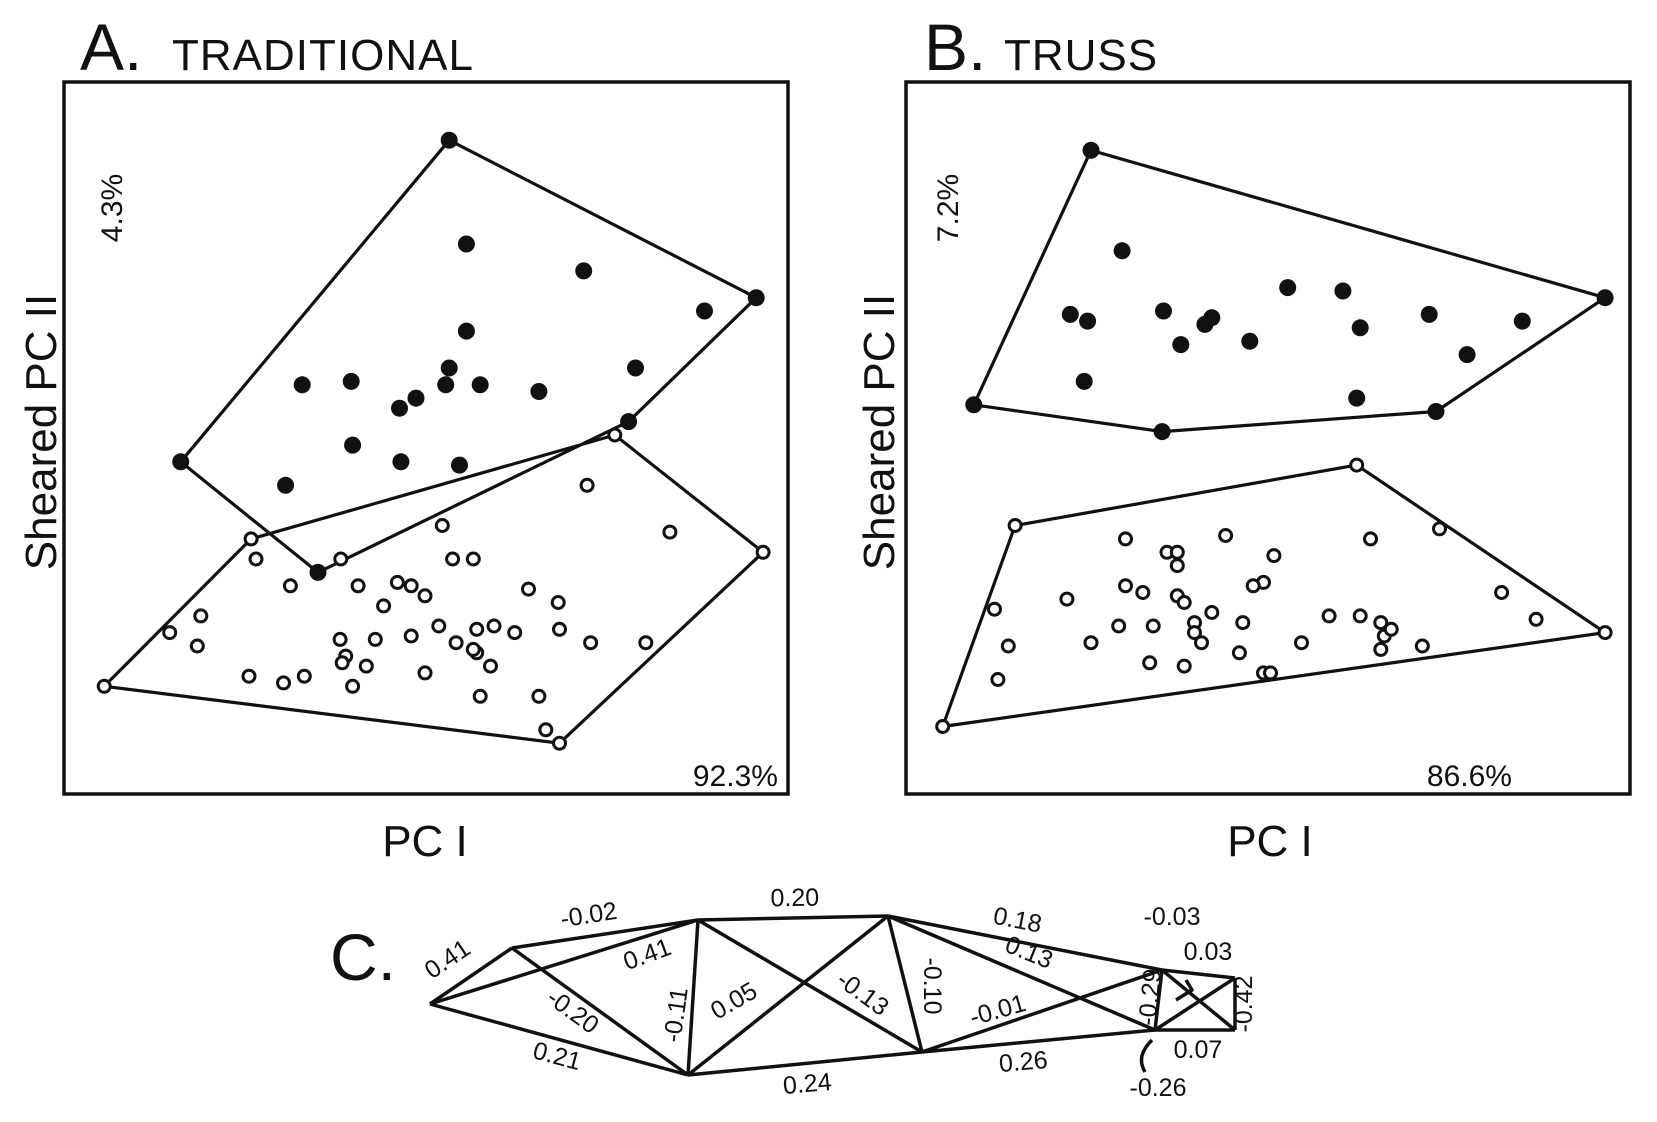  What do you see at coordinates (363, 957) in the screenshot?
I see `panel-c-letter: C.` at bounding box center [363, 957].